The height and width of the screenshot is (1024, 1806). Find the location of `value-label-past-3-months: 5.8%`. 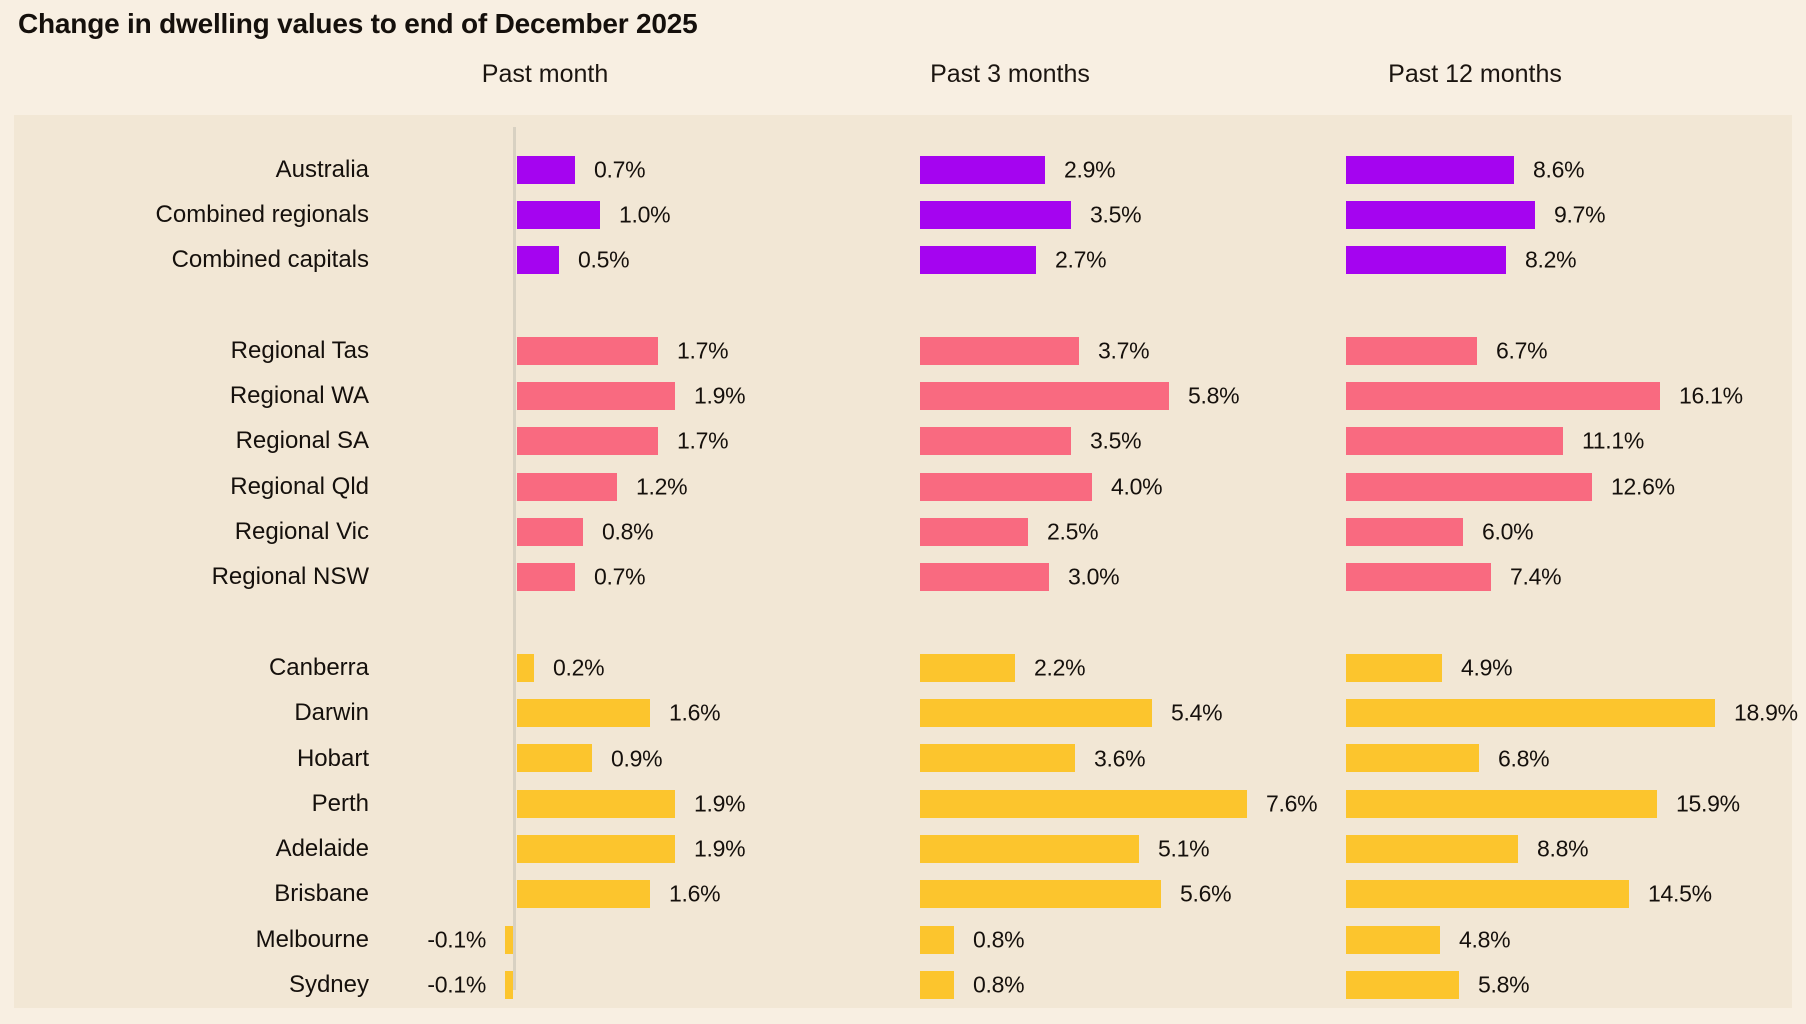

value-label-past-3-months: 5.8% is located at coordinates (1214, 395).